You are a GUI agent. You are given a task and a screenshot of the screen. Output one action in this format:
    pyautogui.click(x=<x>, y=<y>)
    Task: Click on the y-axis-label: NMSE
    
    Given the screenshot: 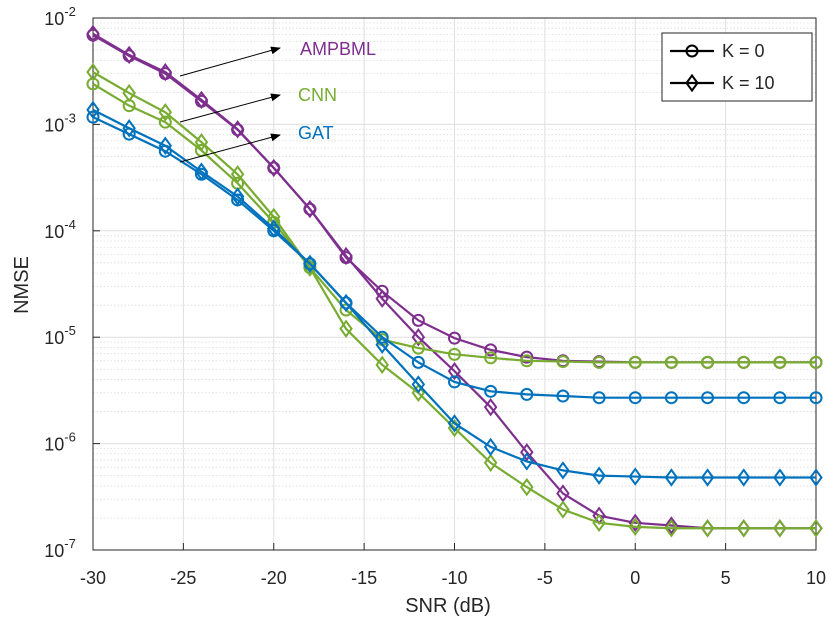 What is the action you would take?
    pyautogui.click(x=22, y=285)
    